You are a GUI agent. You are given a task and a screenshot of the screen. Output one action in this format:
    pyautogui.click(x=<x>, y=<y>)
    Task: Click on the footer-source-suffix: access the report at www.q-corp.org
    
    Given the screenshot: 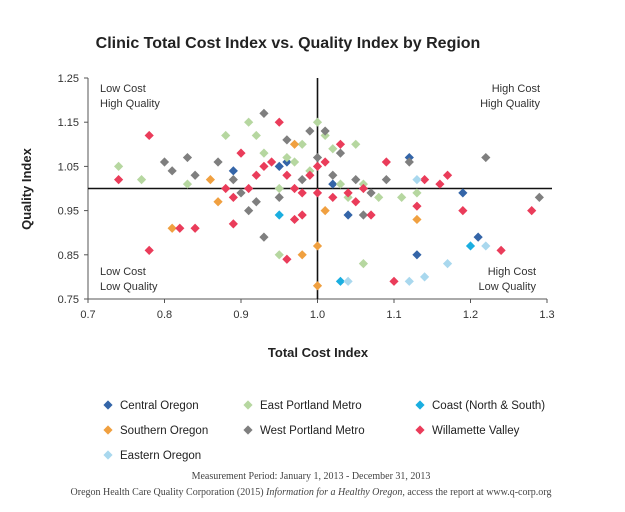 What is the action you would take?
    pyautogui.click(x=478, y=492)
    